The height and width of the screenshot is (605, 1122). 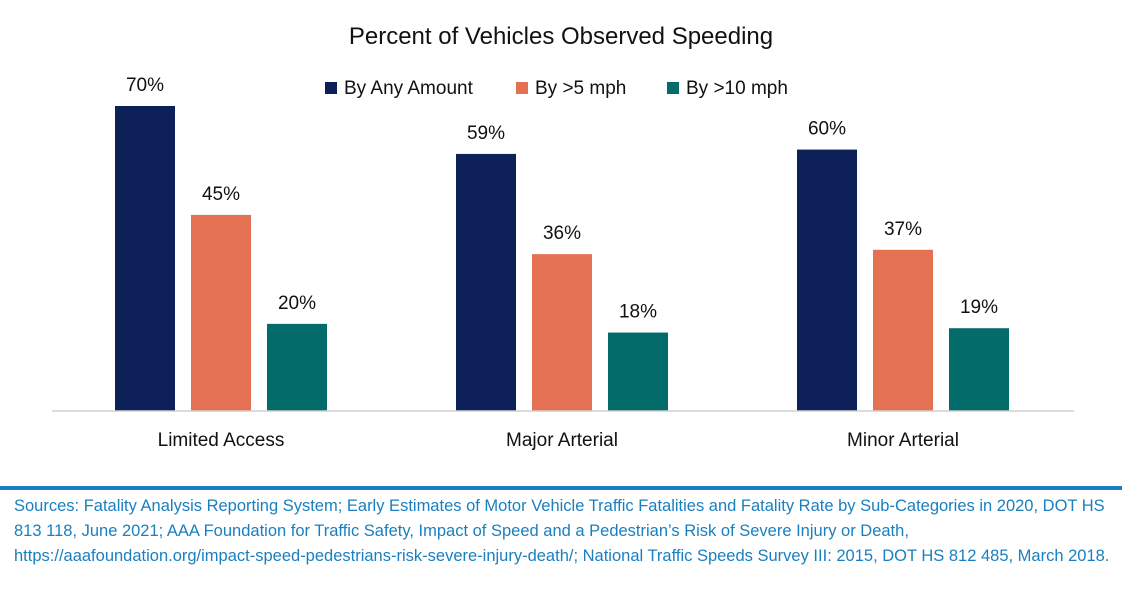 I want to click on legend: By Any Amount By >5 mph By >10 mph, so click(x=556, y=88).